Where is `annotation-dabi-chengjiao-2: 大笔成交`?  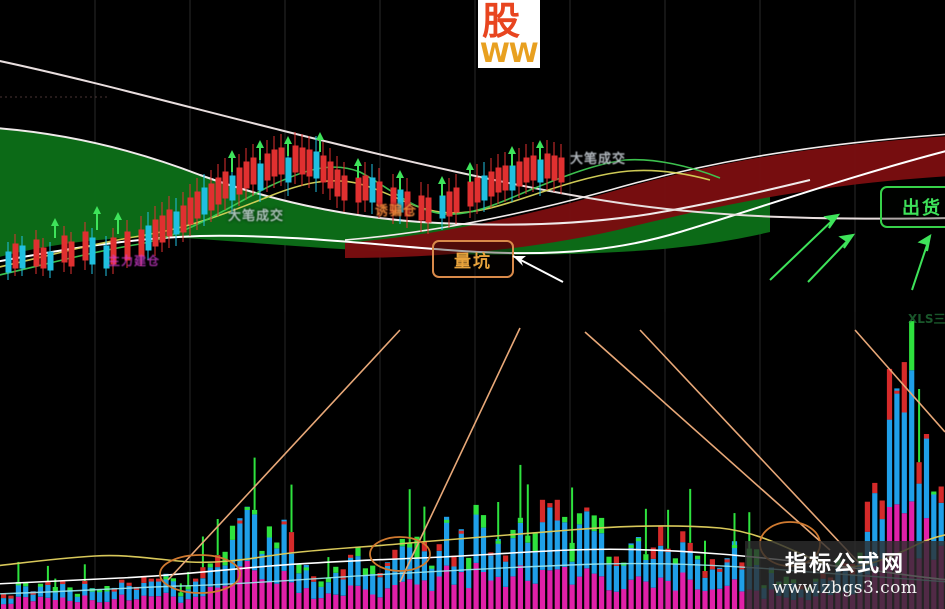 annotation-dabi-chengjiao-2: 大笔成交 is located at coordinates (598, 159).